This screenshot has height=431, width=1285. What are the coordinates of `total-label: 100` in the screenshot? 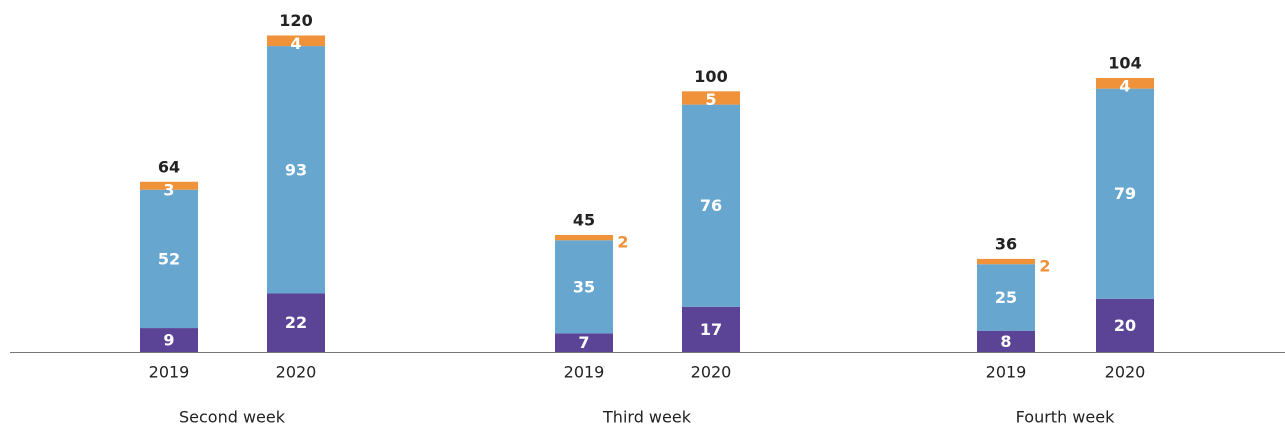 It's located at (710, 76).